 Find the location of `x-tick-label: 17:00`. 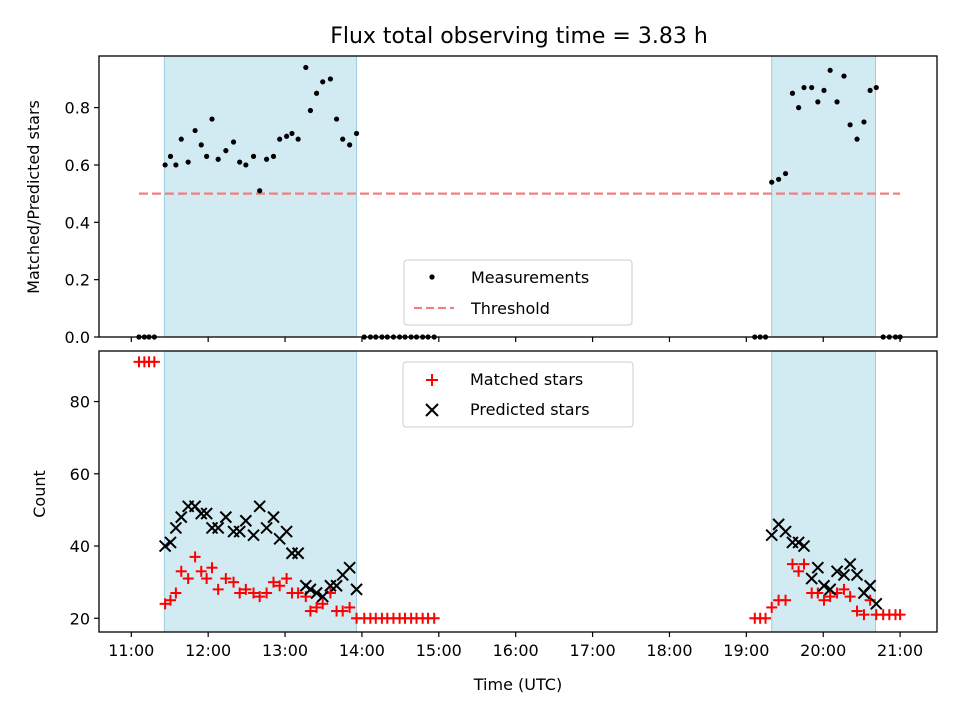

x-tick-label: 17:00 is located at coordinates (593, 650).